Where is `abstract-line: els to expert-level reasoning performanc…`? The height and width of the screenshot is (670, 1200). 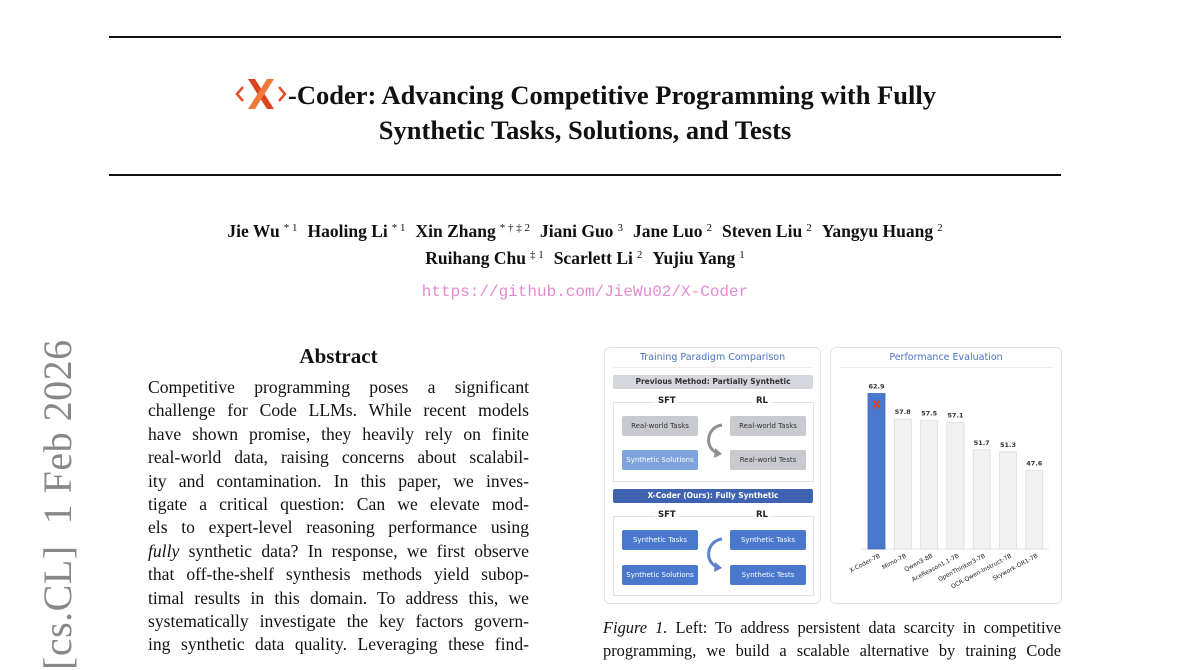
abstract-line: els to expert-level reasoning performanc… is located at coordinates (338, 527).